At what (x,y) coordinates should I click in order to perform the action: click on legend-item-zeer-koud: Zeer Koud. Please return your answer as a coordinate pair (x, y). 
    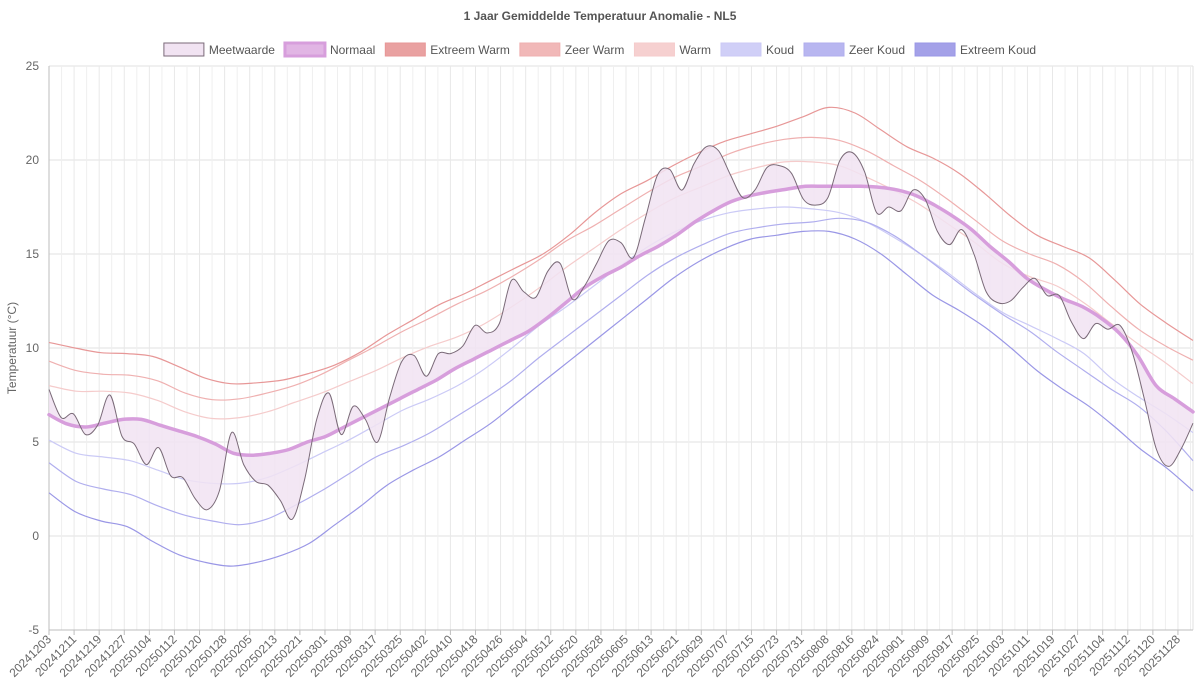
    Looking at the image, I should click on (854, 49).